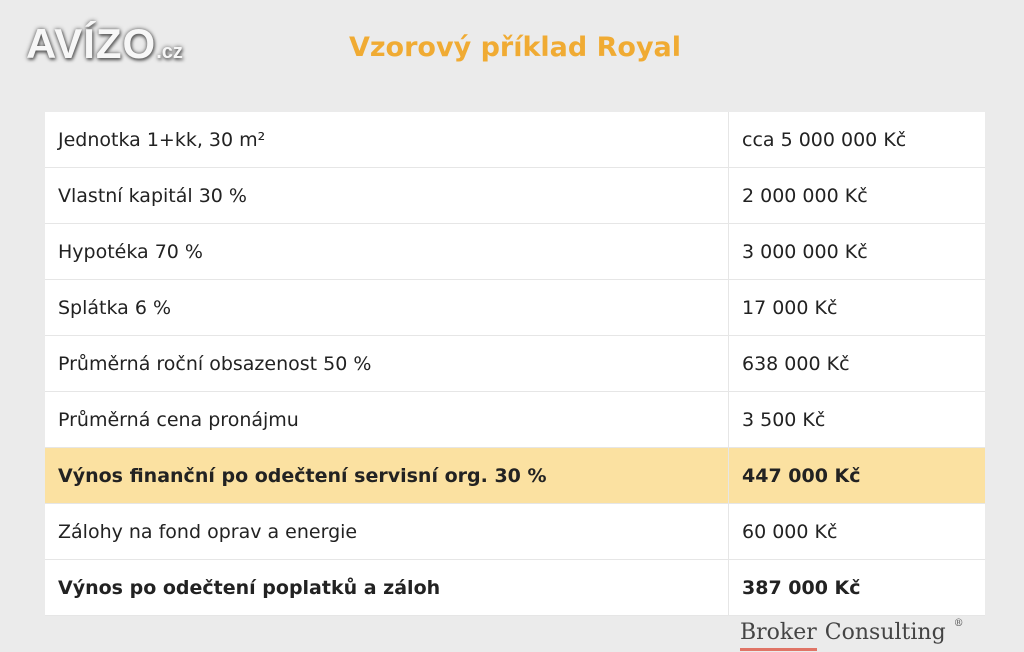  Describe the element at coordinates (856, 195) in the screenshot. I see `row-value: 2 000 000 Kč` at that location.